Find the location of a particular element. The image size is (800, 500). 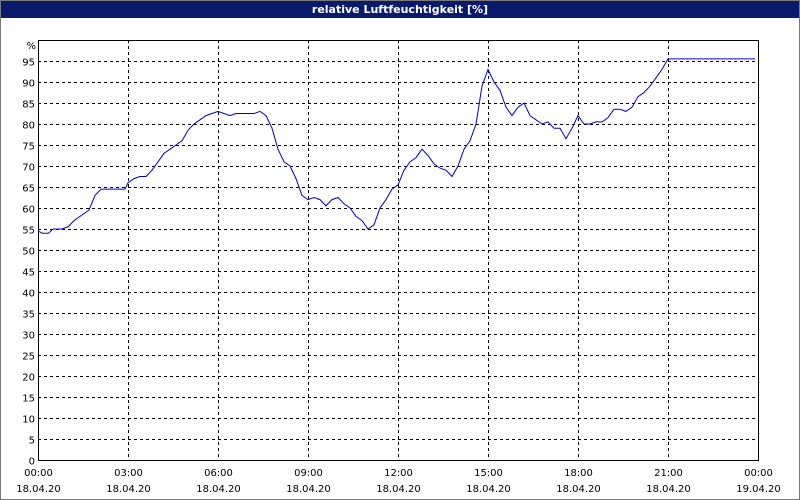

y-tick-label: 40 is located at coordinates (28, 294).